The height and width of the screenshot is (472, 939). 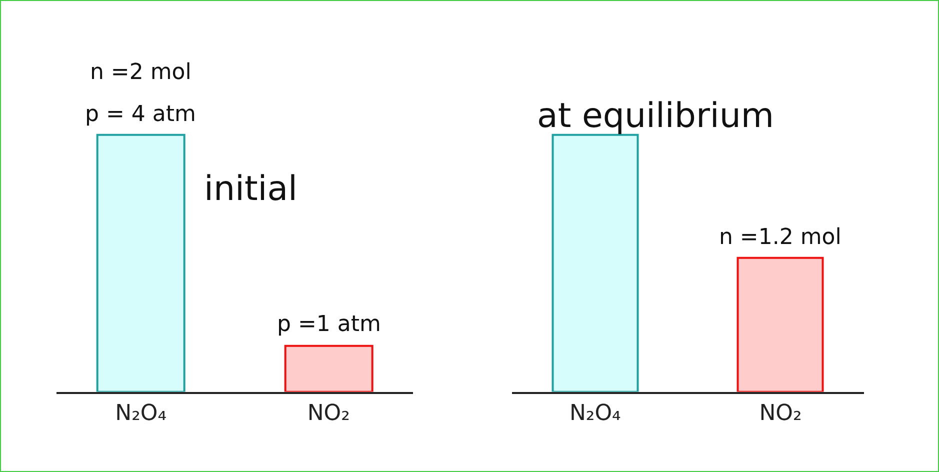 What do you see at coordinates (655, 116) in the screenshot?
I see `chart-title: at equilibrium` at bounding box center [655, 116].